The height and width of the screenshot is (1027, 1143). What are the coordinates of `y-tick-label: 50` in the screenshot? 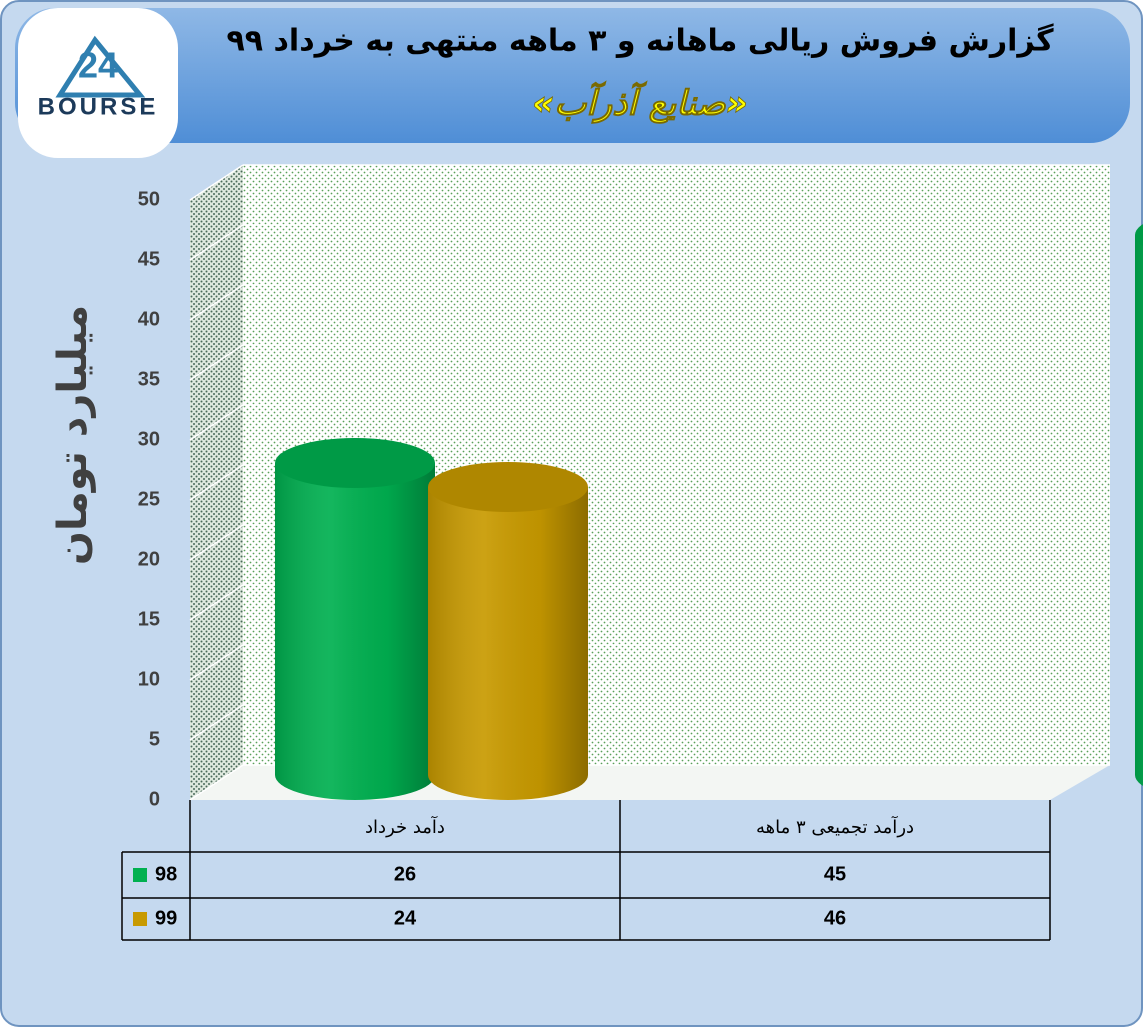 It's located at (149, 199).